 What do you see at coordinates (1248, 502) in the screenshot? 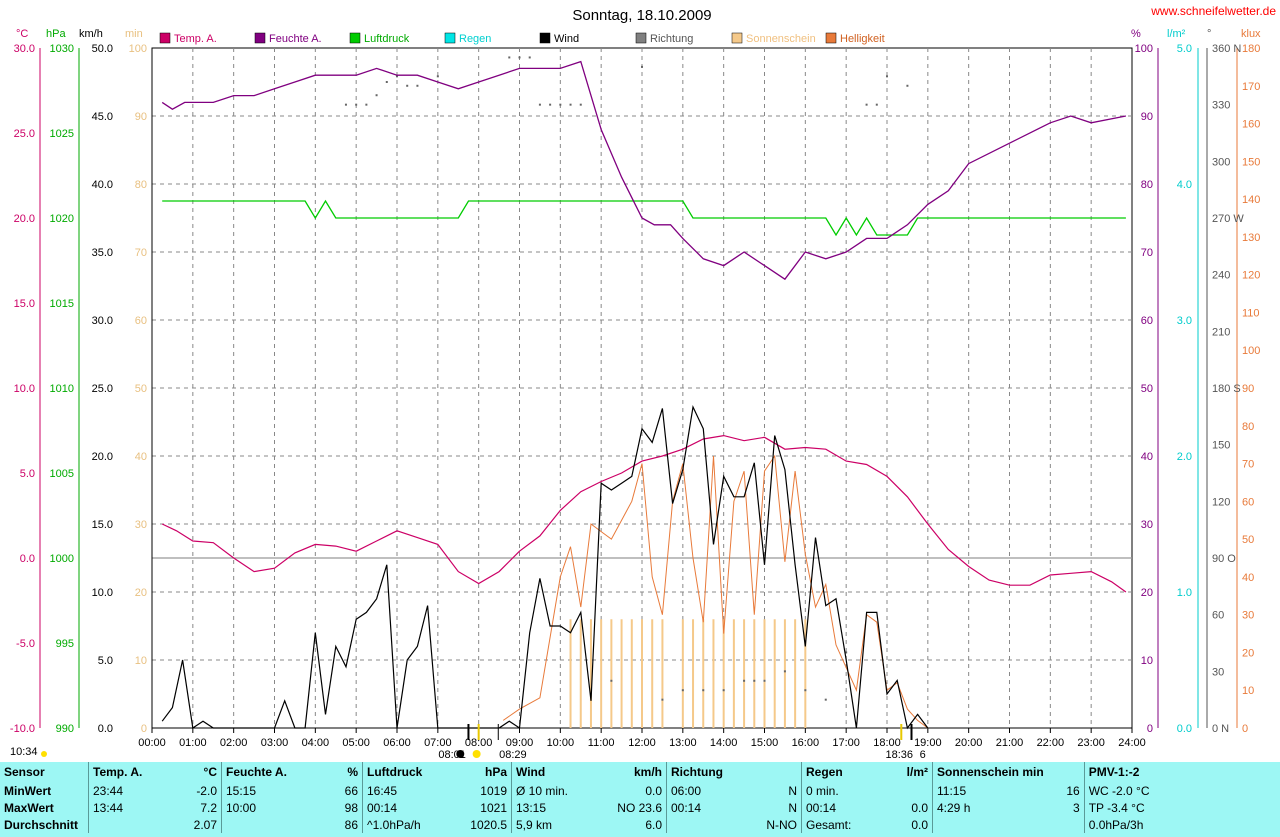
I see `brightness-tick-label: 60` at bounding box center [1248, 502].